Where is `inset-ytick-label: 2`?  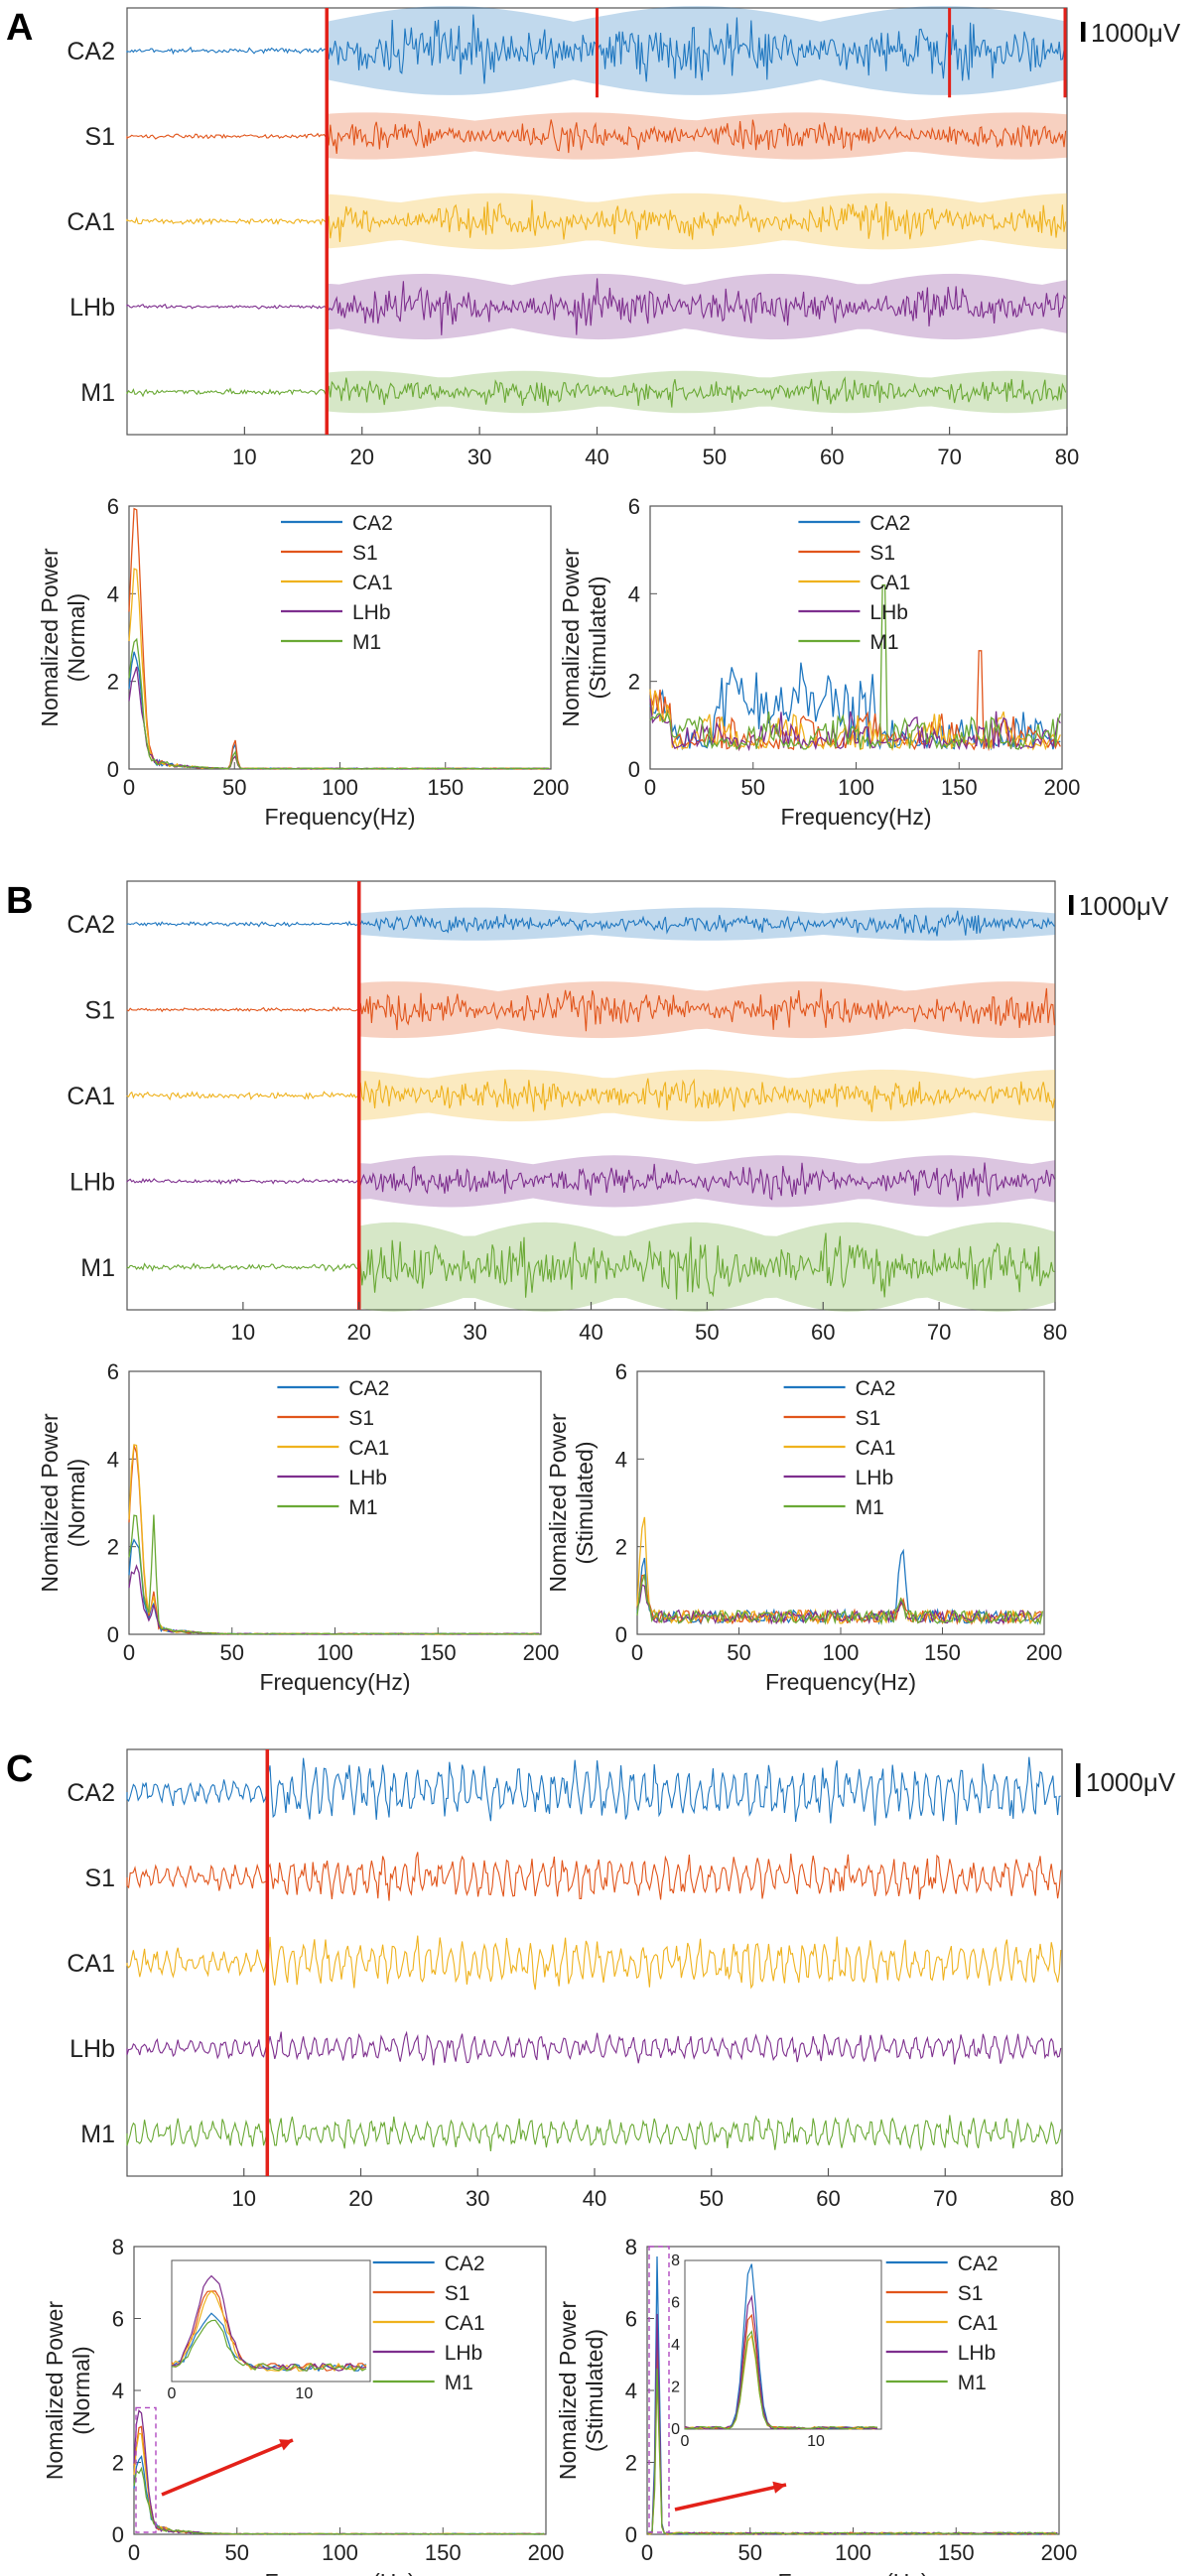
inset-ytick-label: 2 is located at coordinates (675, 2388).